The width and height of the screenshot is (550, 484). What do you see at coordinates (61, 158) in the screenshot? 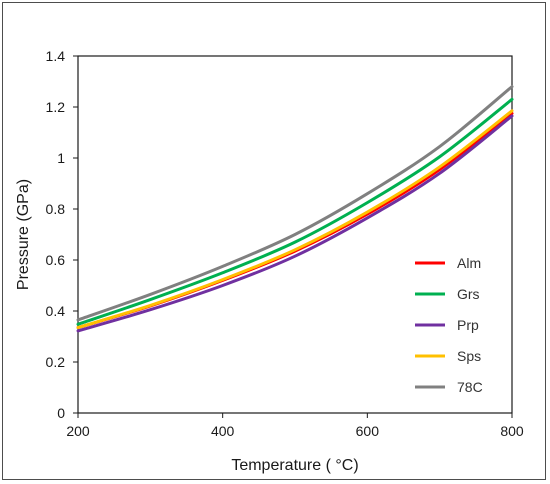
I see `y-tick-label: 1` at bounding box center [61, 158].